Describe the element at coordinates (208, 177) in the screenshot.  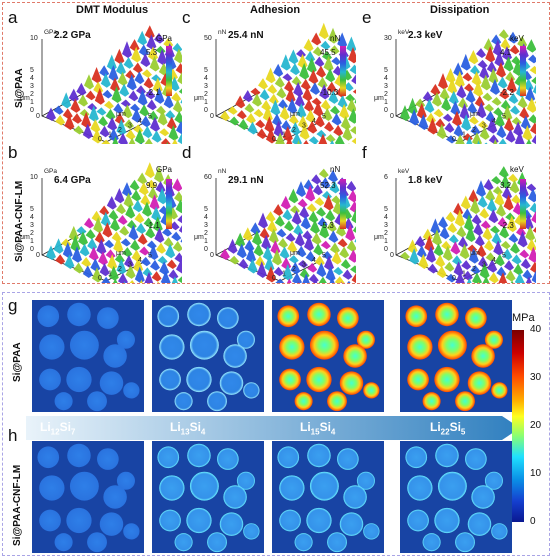
I see `afm-z-tick: 60` at that location.